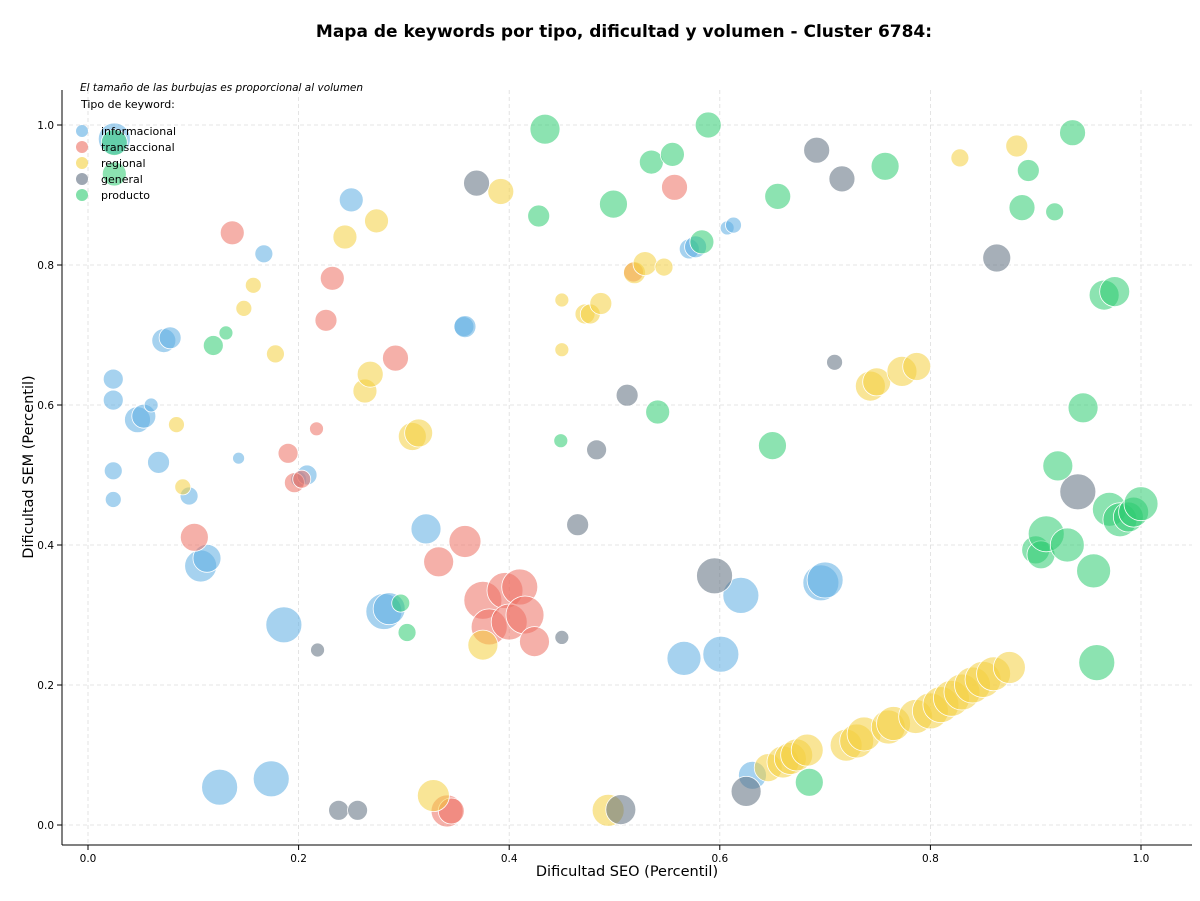  What do you see at coordinates (509, 859) in the screenshot?
I see `x-tick-label: 0.4` at bounding box center [509, 859].